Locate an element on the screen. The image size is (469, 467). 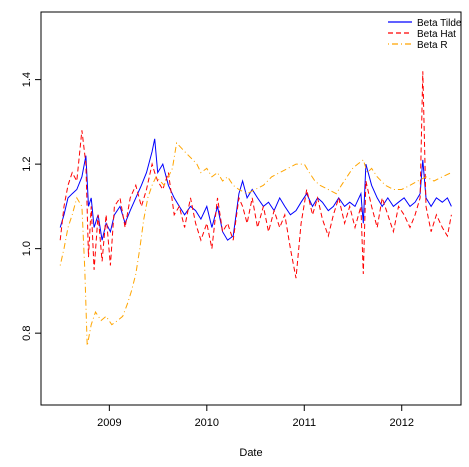
y-tick-label: 0.8 is located at coordinates (27, 333).